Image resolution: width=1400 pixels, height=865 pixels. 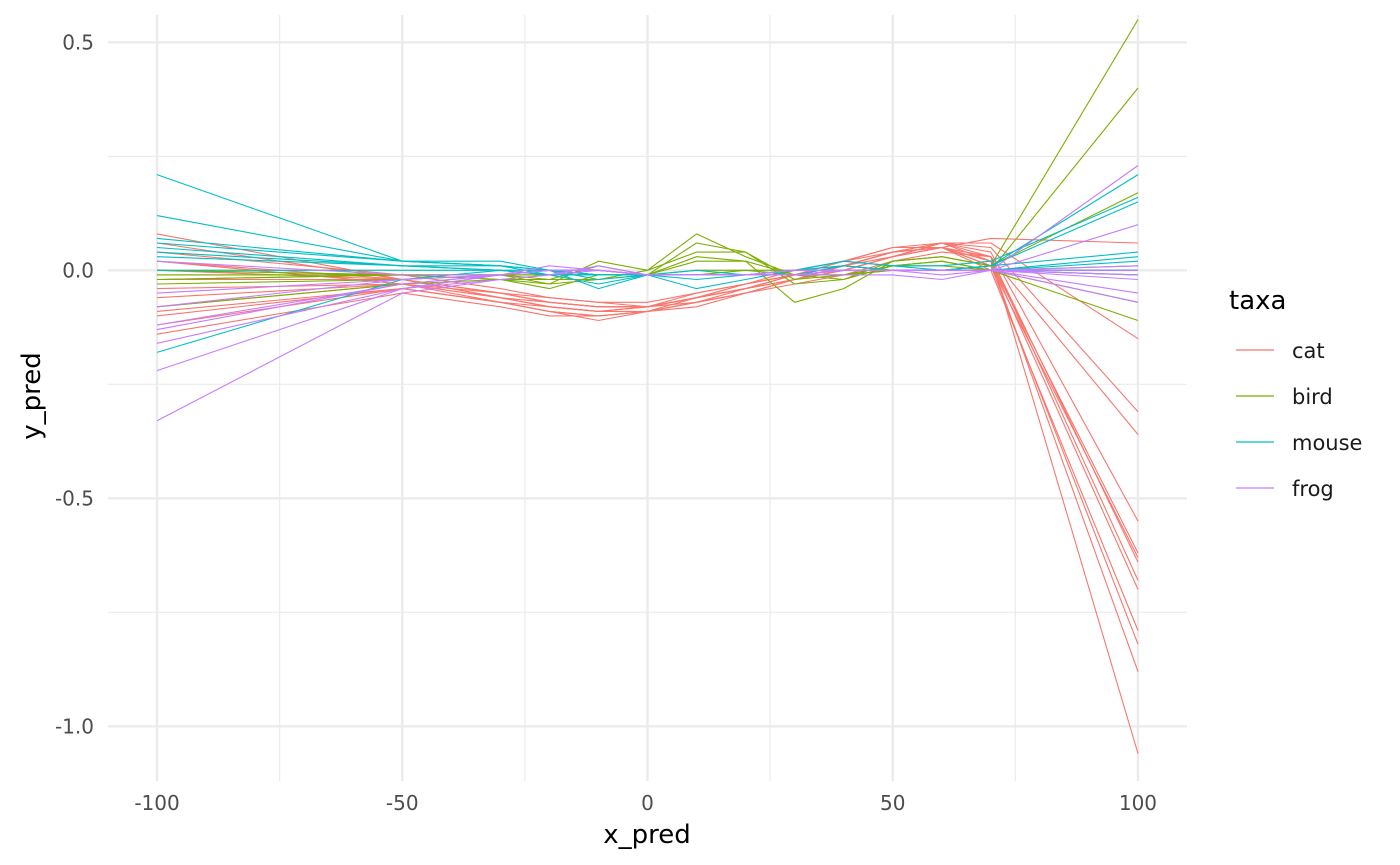 I want to click on legend-label-bird: bird, so click(x=1312, y=397).